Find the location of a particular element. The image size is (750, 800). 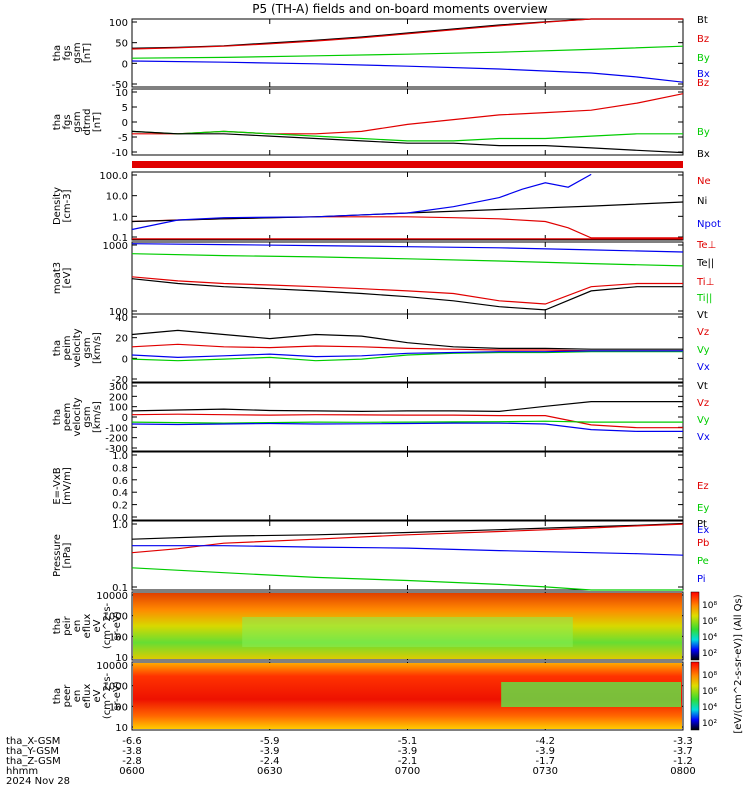

y-tick-label: 300 is located at coordinates (118, 387).